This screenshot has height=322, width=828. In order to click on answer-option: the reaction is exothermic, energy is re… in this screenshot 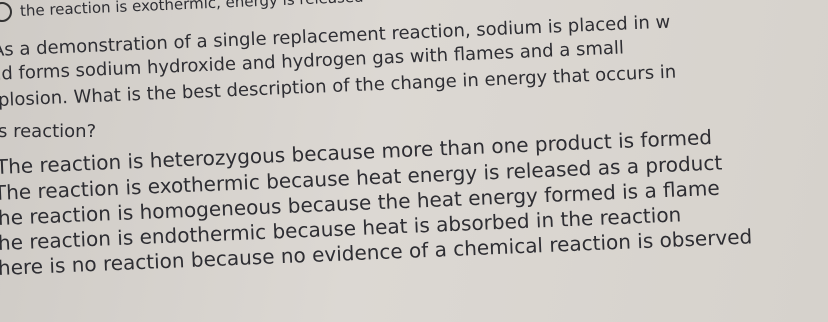, I will do `click(191, 10)`.